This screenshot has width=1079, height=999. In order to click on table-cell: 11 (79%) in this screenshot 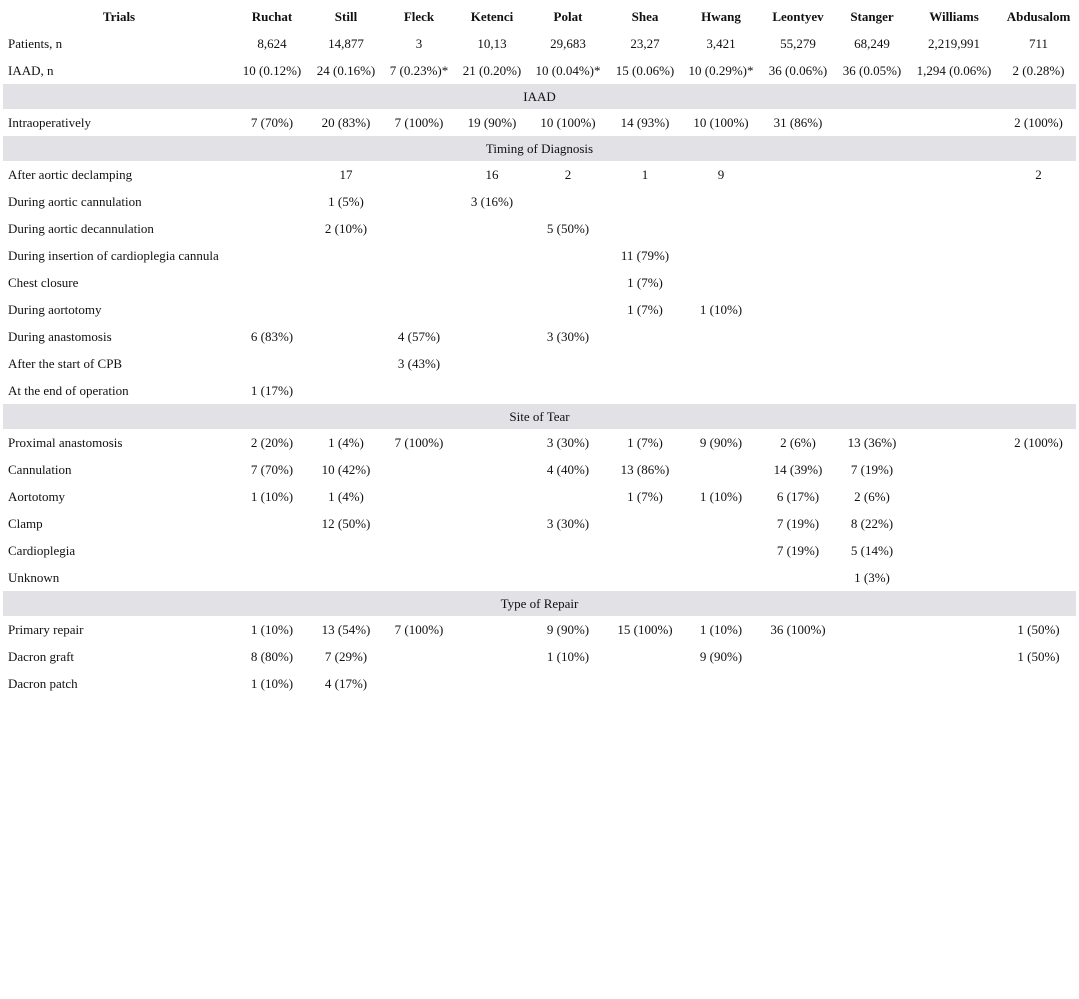, I will do `click(645, 255)`.